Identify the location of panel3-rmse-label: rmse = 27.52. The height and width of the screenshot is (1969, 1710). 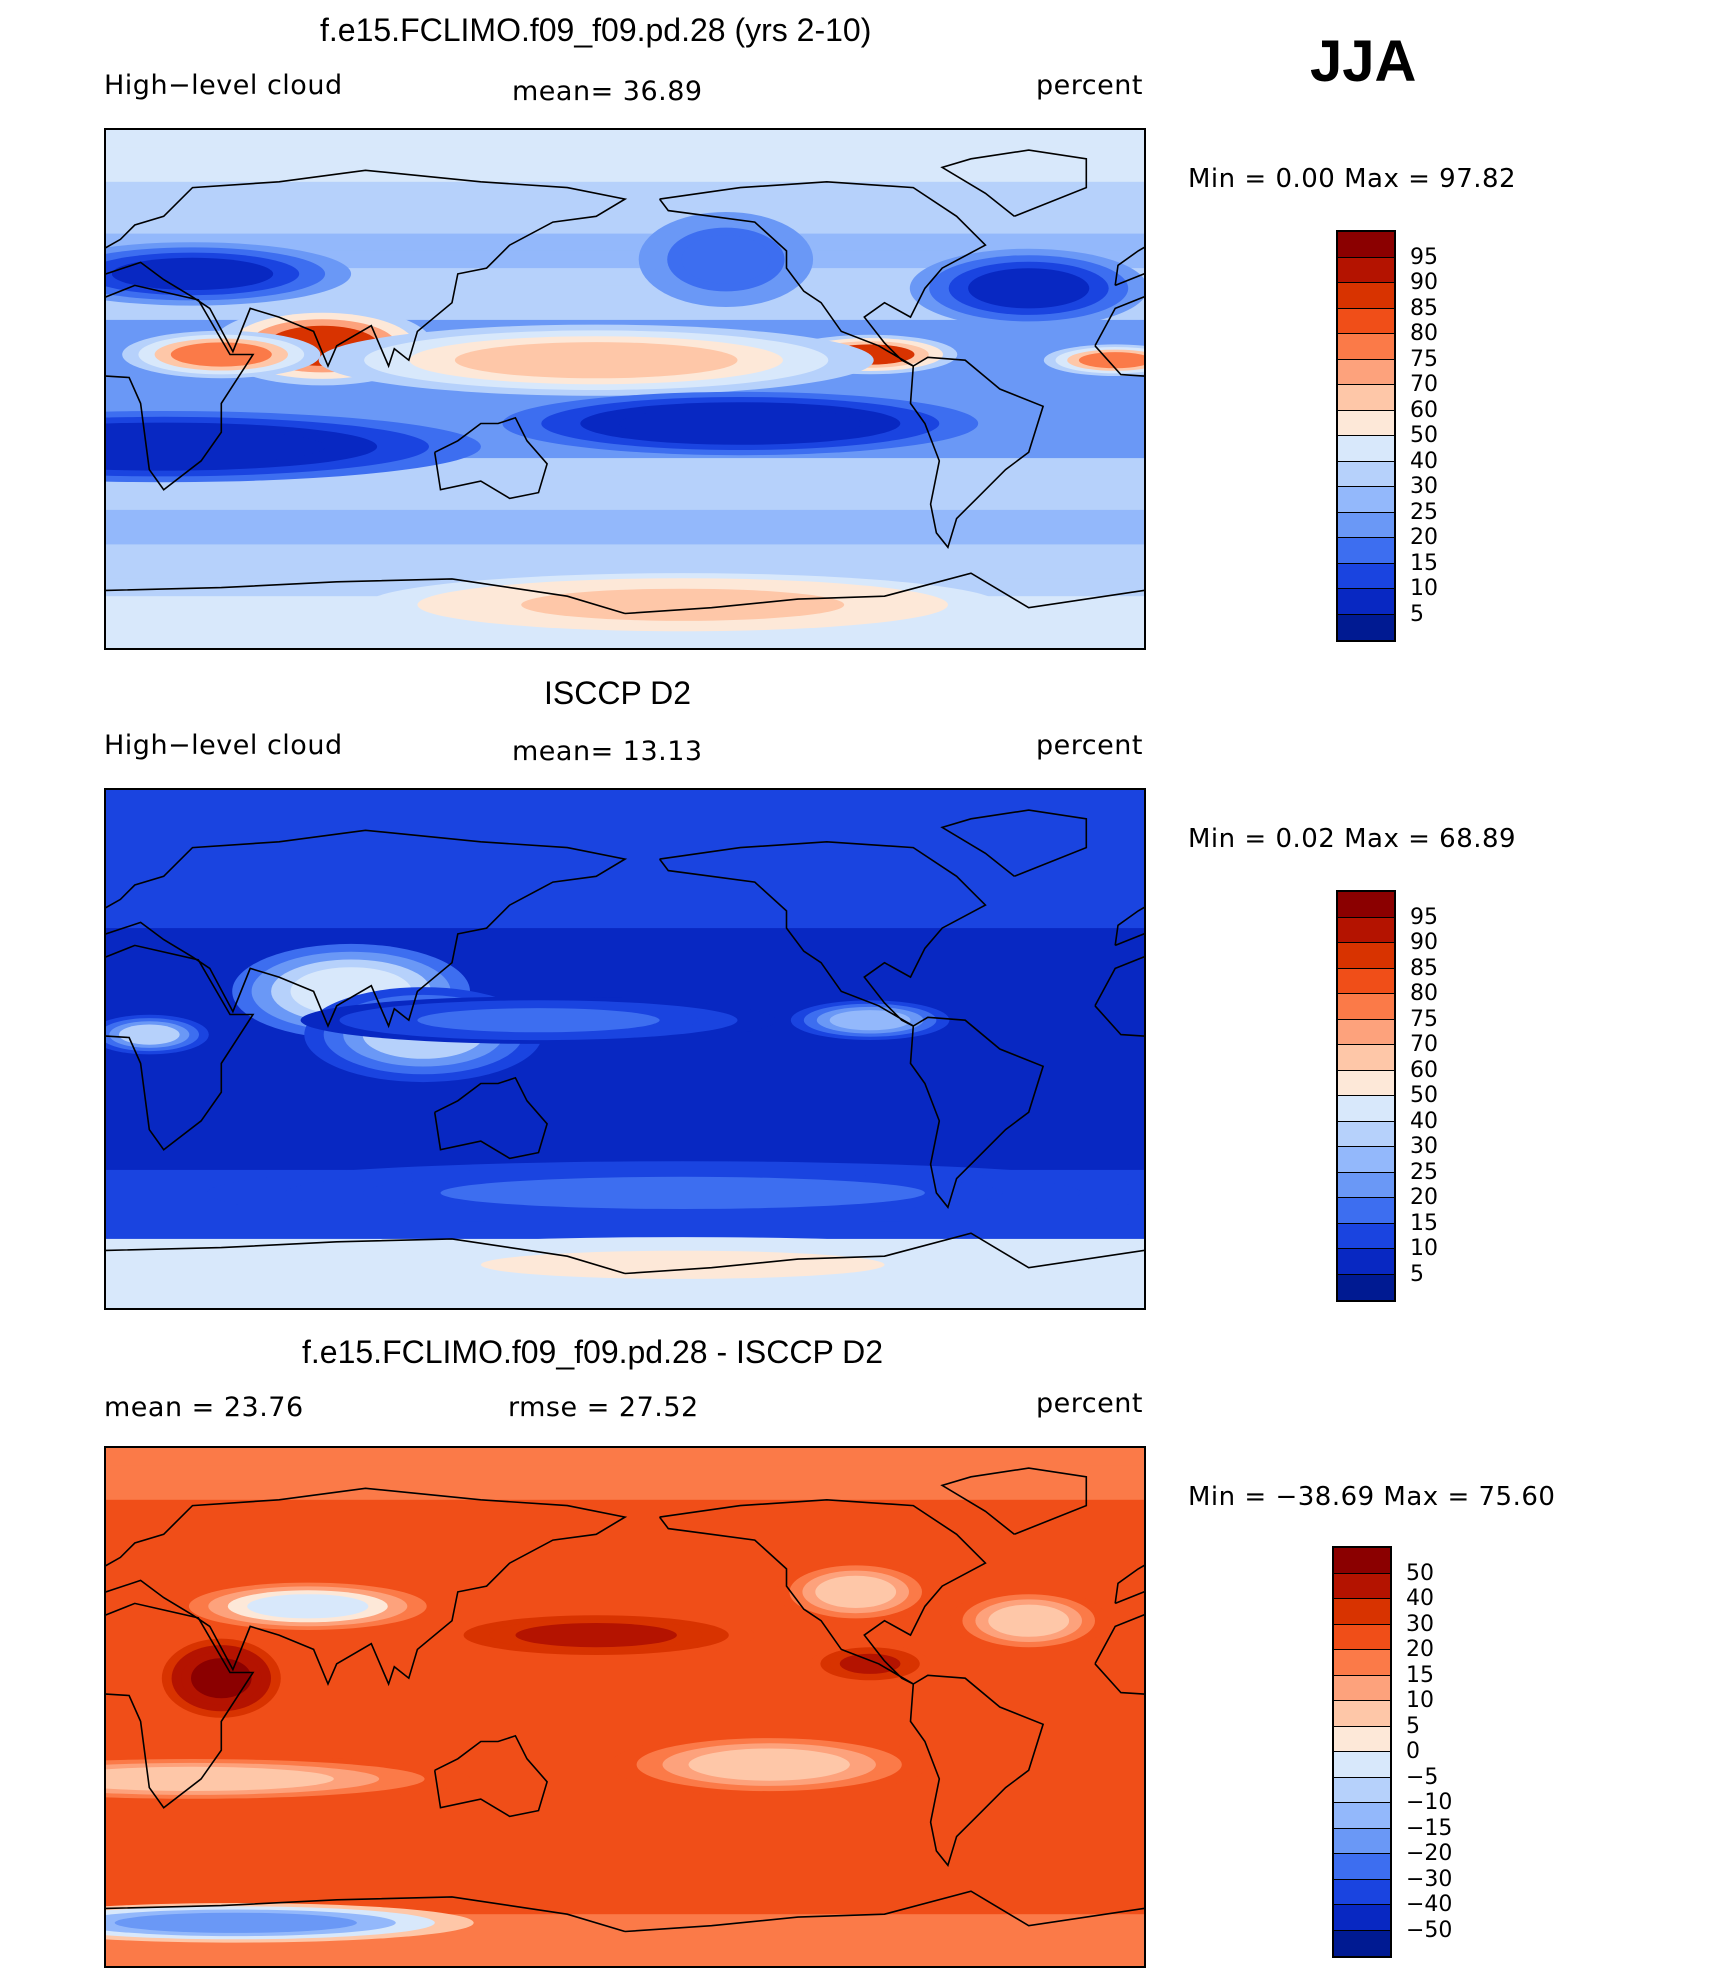
(603, 1407).